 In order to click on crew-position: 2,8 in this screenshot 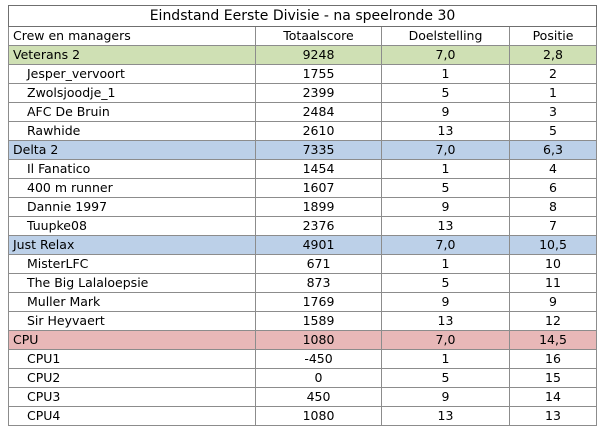, I will do `click(553, 55)`.